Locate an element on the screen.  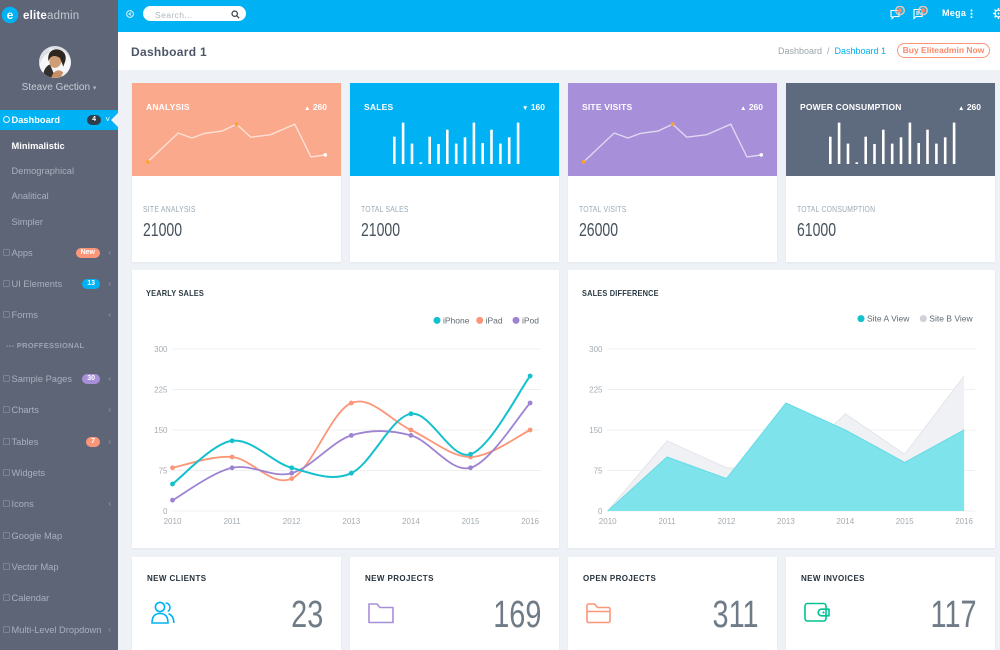
svg-text: iPhone is located at coordinates (456, 320).